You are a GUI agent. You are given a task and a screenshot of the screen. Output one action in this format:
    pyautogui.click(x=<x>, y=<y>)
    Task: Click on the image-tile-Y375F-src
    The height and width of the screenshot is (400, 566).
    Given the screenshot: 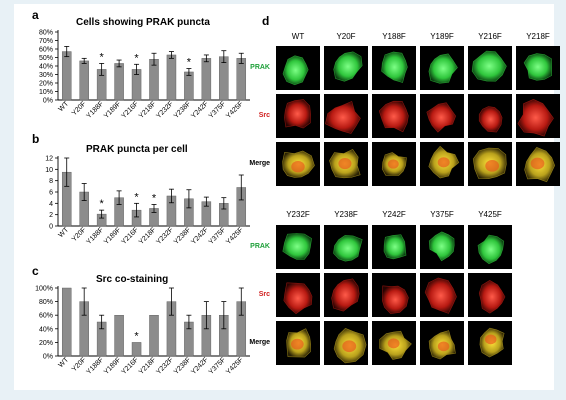 What is the action you would take?
    pyautogui.click(x=442, y=295)
    